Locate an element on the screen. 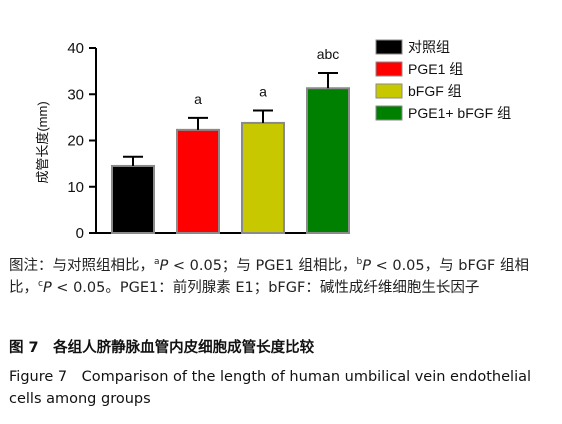 Image resolution: width=562 pixels, height=424 pixels. y-tick-label: 40 is located at coordinates (75, 48).